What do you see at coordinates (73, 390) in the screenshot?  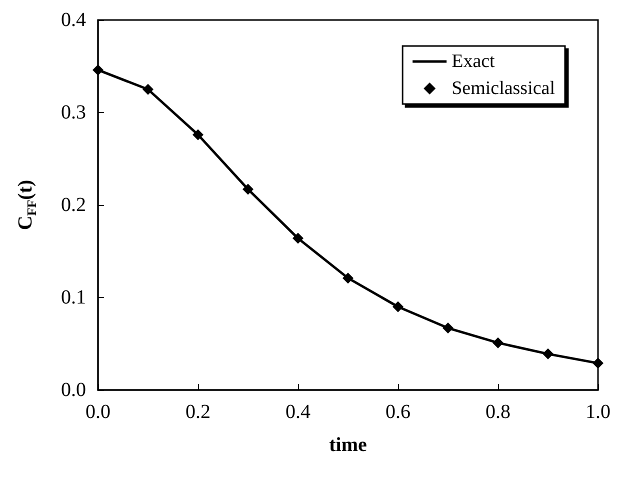 I see `y-tick-label: 0.0` at bounding box center [73, 390].